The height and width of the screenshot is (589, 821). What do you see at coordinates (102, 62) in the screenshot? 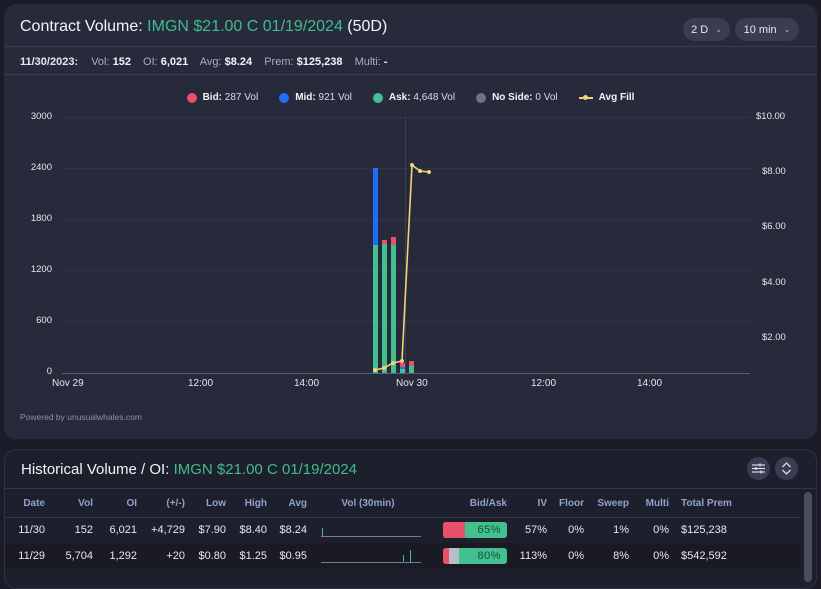
I see `vol-label: Vol:` at bounding box center [102, 62].